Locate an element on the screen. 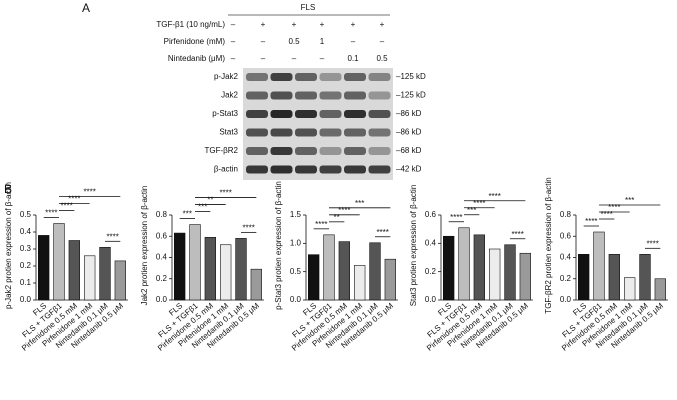 The width and height of the screenshot is (677, 400). significance-label: ** is located at coordinates (210, 200).